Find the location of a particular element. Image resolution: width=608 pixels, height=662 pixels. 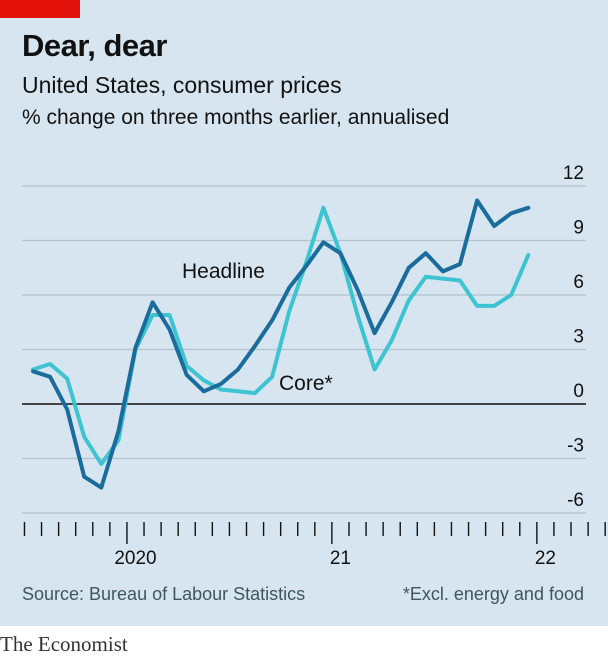

brand-wordmark: The Economist is located at coordinates (64, 644).